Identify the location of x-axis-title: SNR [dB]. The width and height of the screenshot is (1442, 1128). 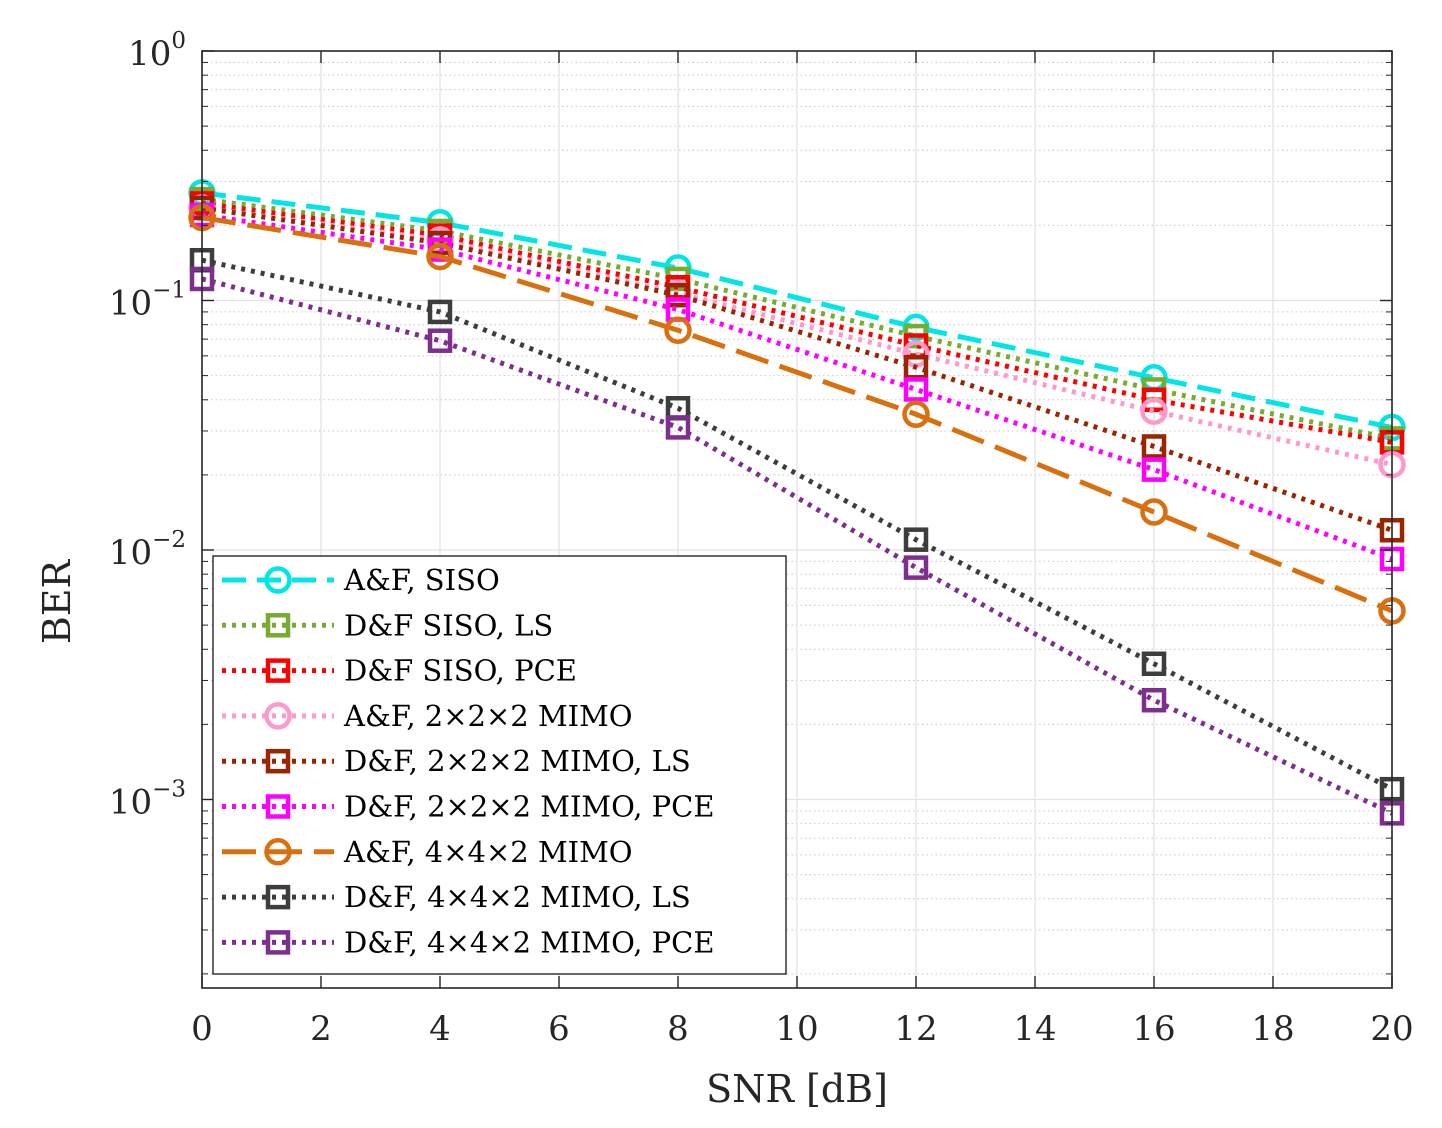
(797, 1089).